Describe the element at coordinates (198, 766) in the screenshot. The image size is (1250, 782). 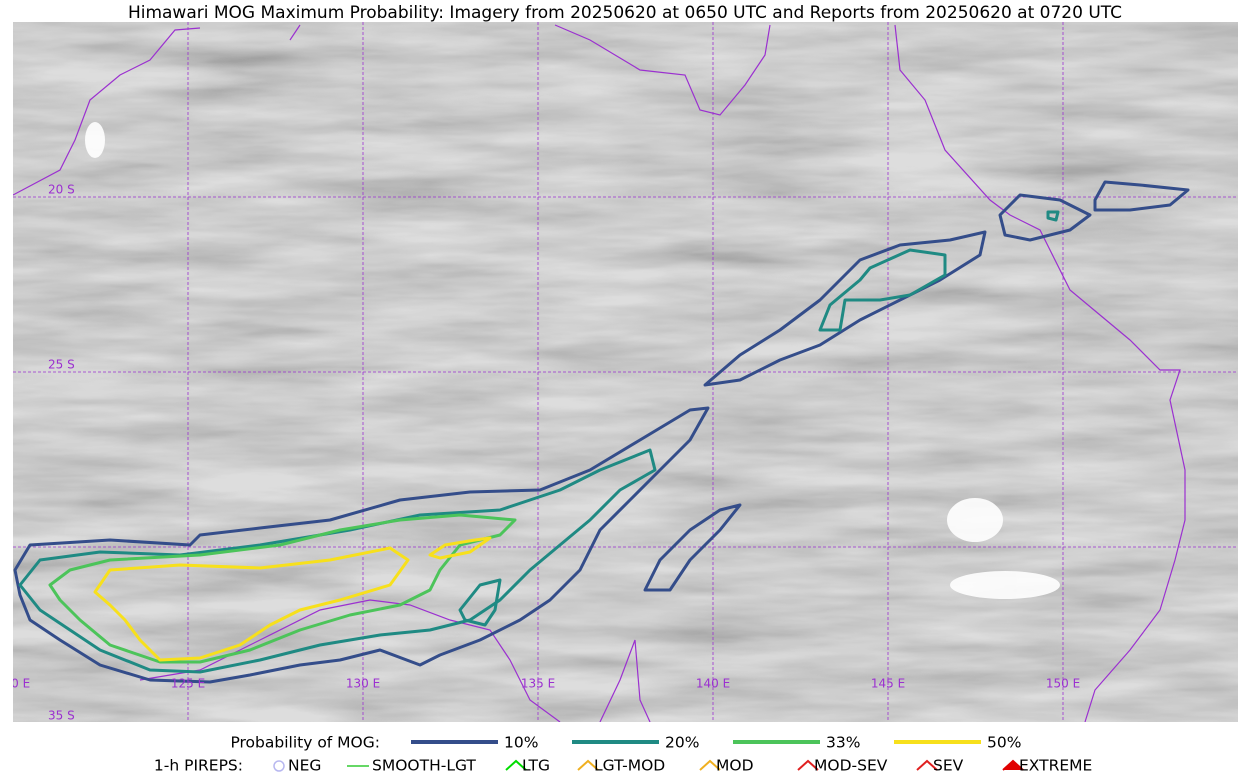
I see `legend-title: 1-h PIREPS:` at that location.